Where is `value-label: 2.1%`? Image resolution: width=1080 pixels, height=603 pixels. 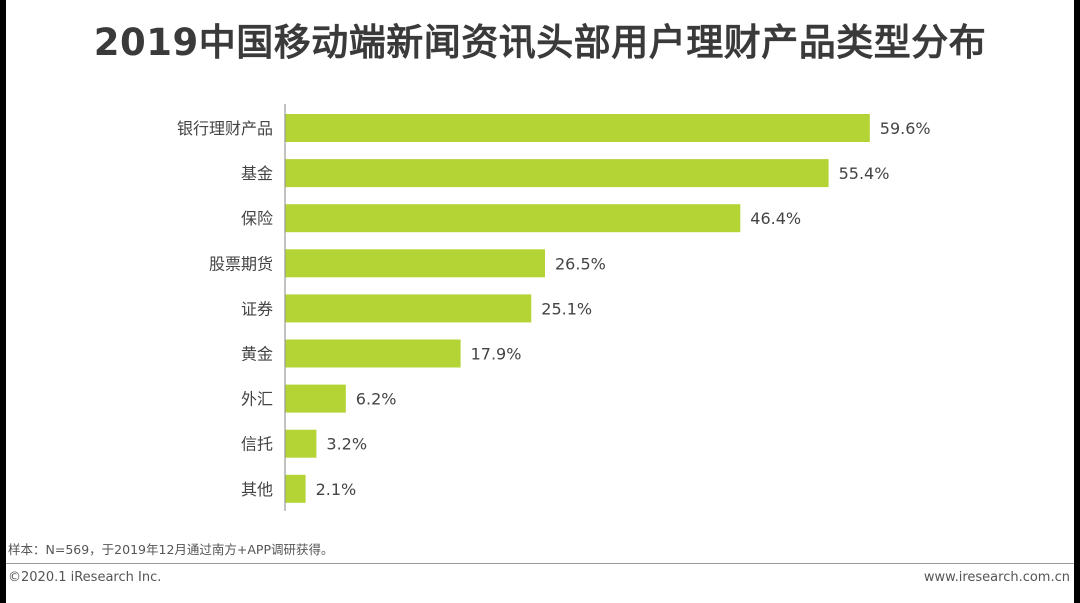
value-label: 2.1% is located at coordinates (336, 489).